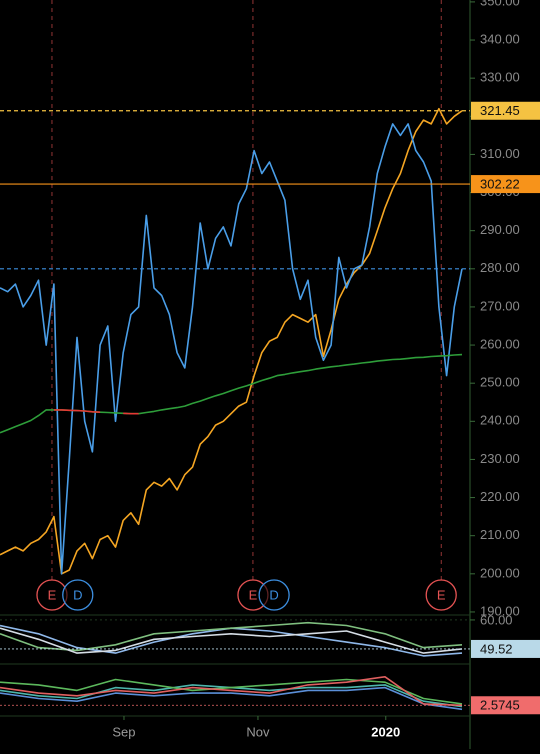 The height and width of the screenshot is (754, 540). What do you see at coordinates (500, 343) in the screenshot?
I see `y-tick-label: 260.00` at bounding box center [500, 343].